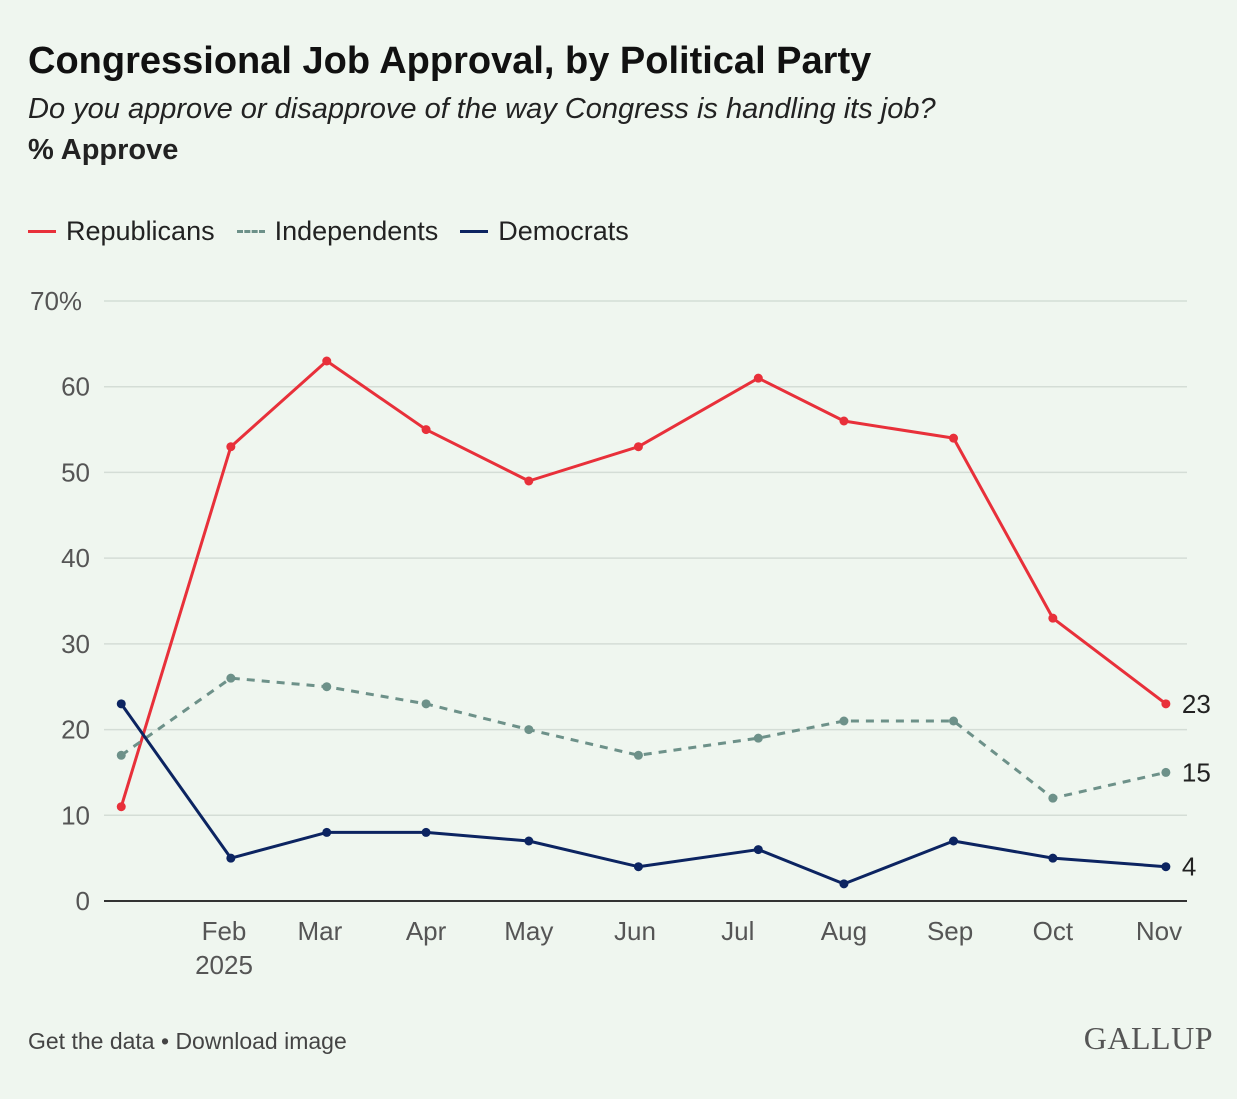 This screenshot has height=1099, width=1237. Describe the element at coordinates (75, 558) in the screenshot. I see `y-tick-label: 40` at that location.